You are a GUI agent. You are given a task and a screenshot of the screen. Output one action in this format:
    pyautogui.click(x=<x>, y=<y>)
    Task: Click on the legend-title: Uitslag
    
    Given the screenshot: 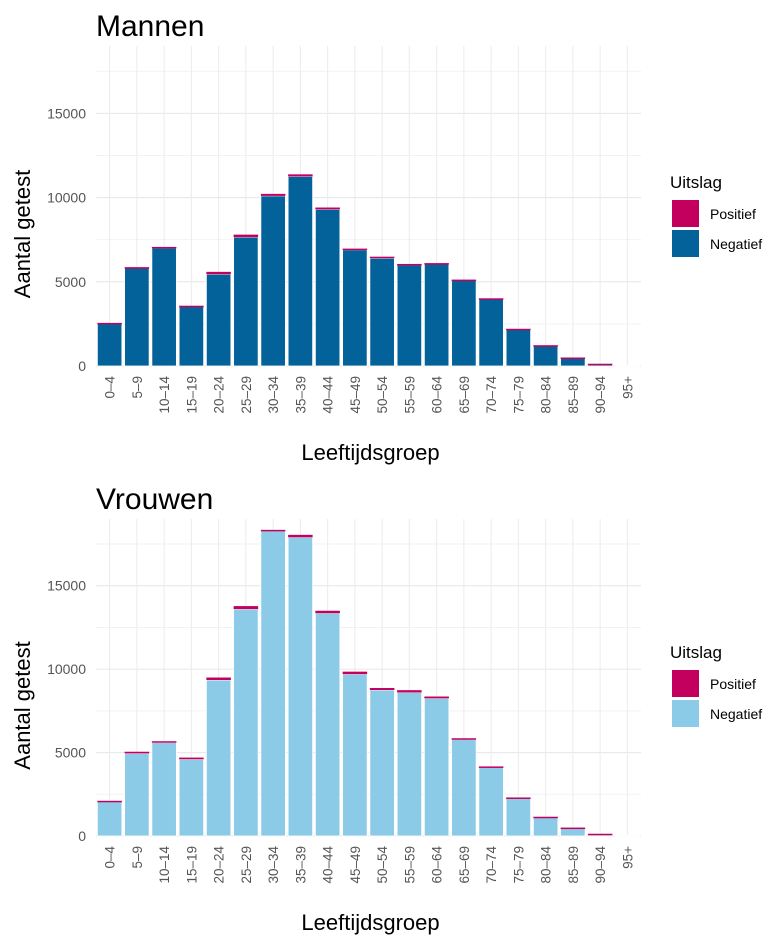 What is the action you would take?
    pyautogui.click(x=696, y=182)
    